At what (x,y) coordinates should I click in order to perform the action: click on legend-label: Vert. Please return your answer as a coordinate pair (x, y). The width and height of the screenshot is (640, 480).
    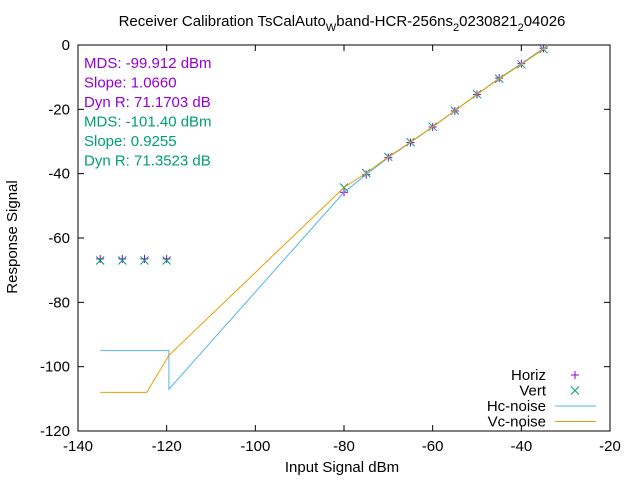
    Looking at the image, I should click on (533, 391).